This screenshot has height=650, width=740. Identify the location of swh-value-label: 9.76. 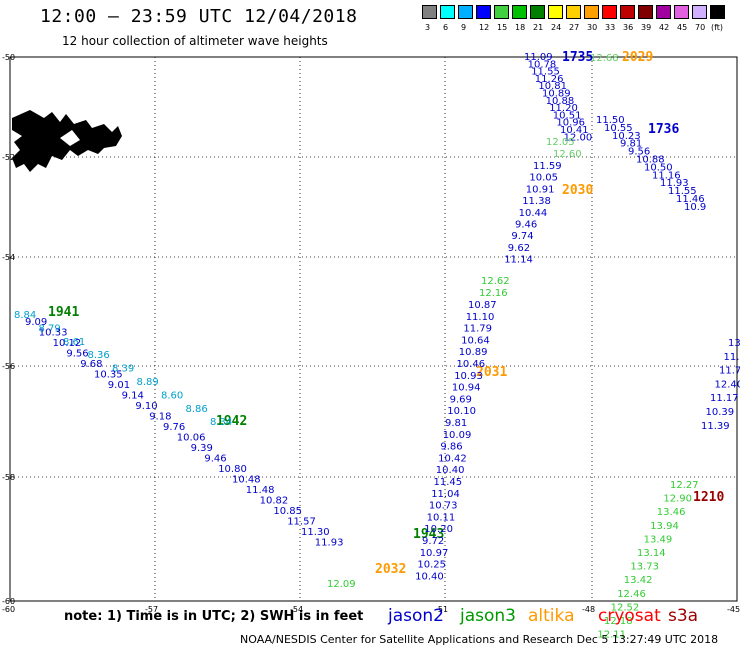
(174, 427).